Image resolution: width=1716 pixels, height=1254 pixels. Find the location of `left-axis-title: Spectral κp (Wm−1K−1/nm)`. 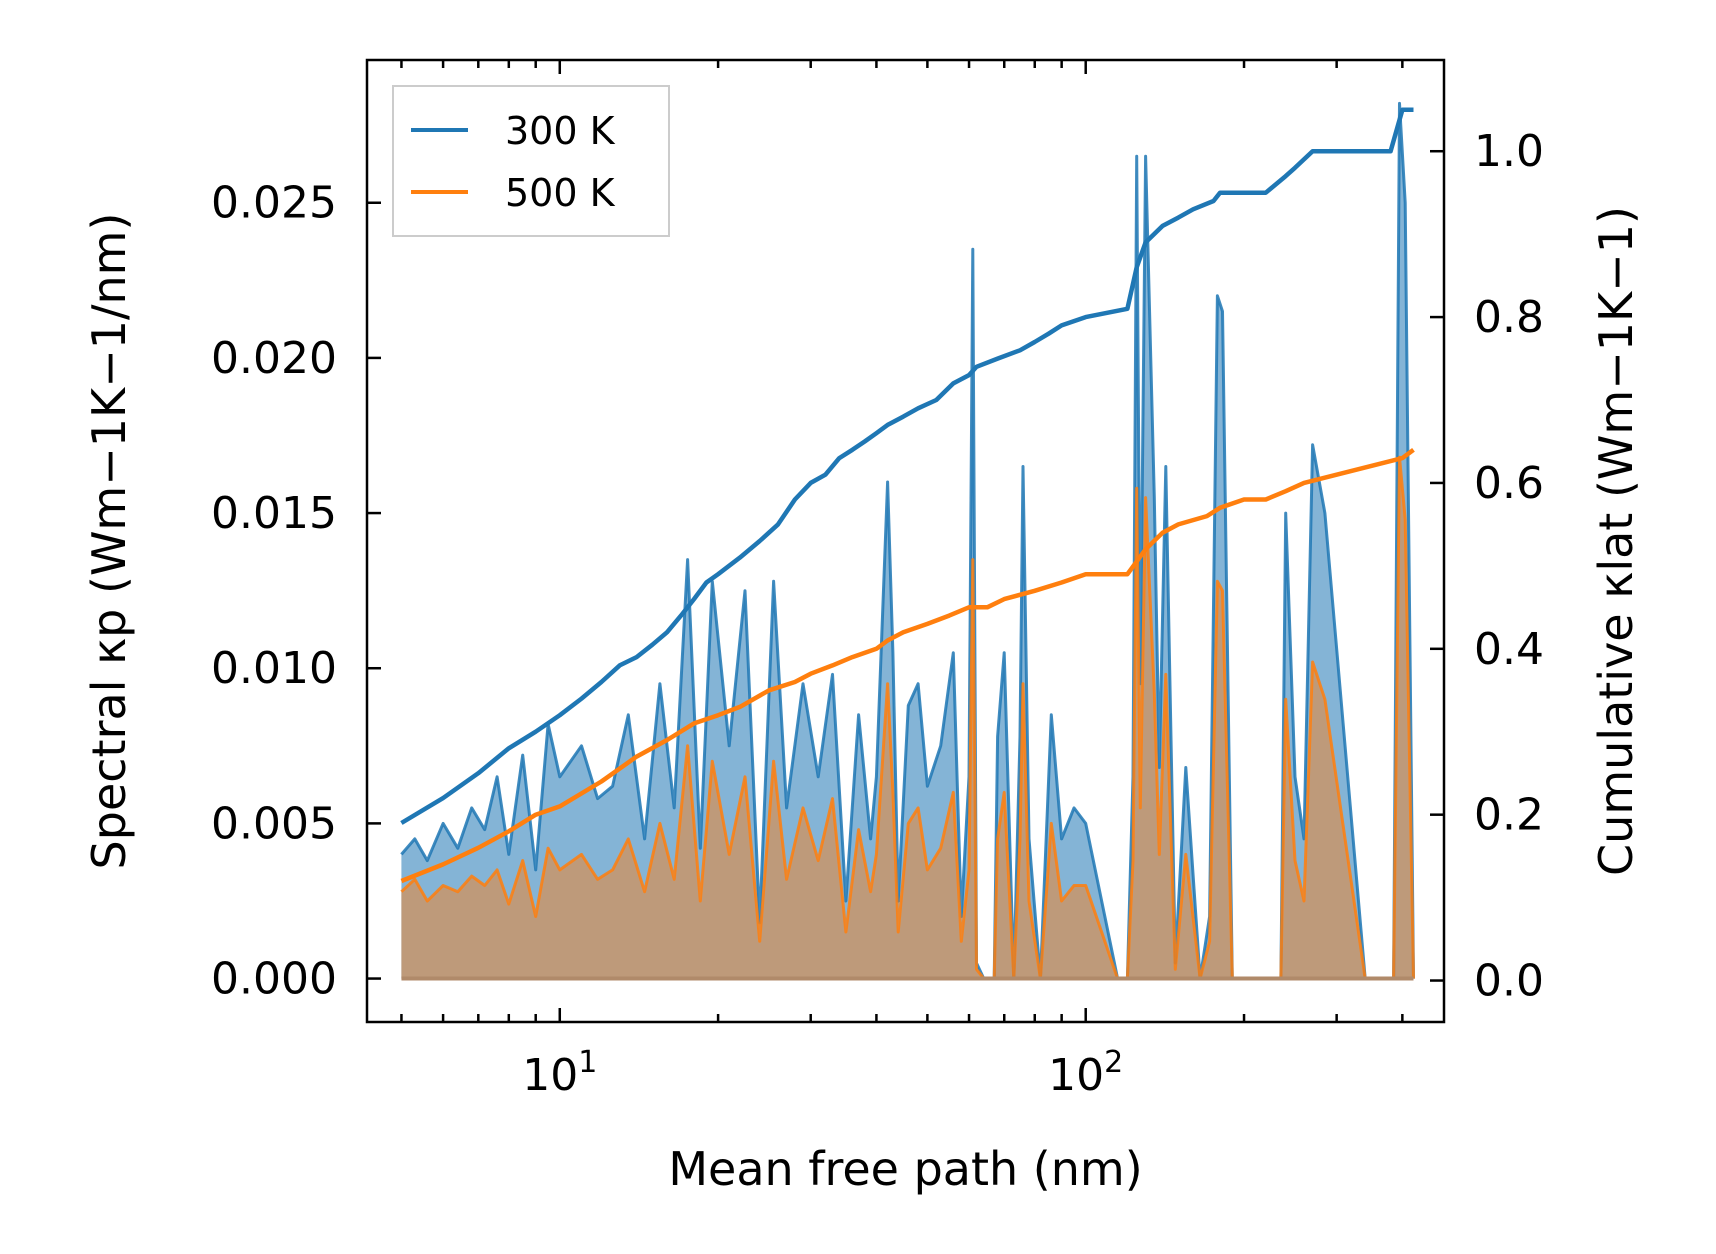

left-axis-title: Spectral κp (Wm−1K−1/nm) is located at coordinates (109, 541).